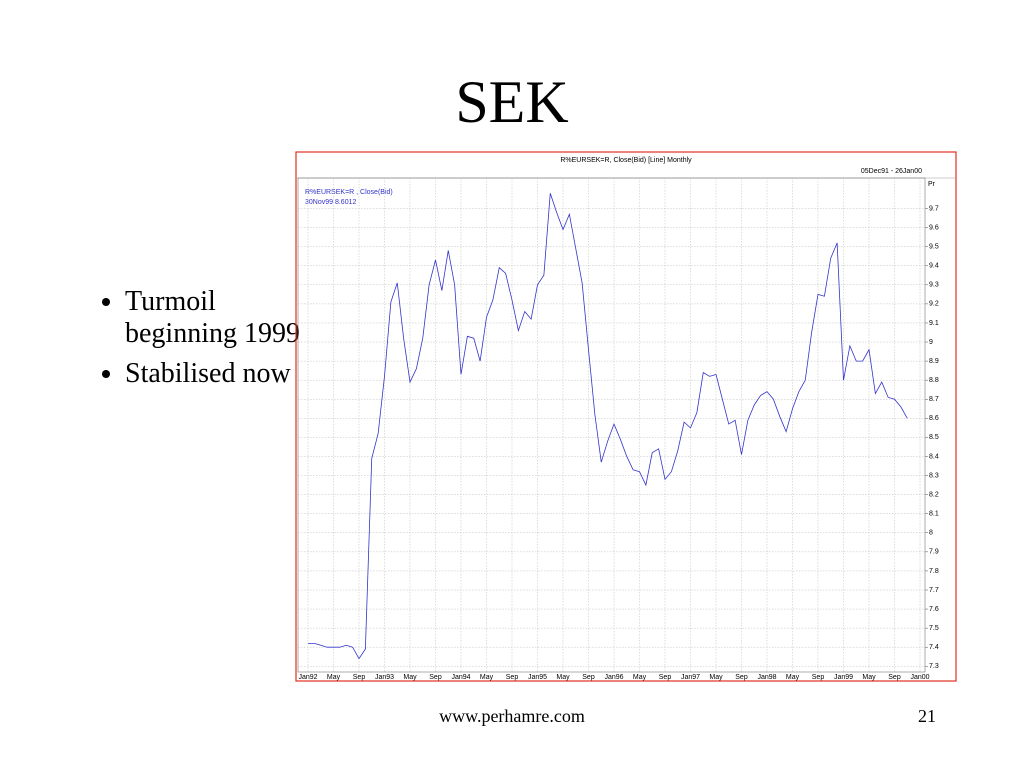 The height and width of the screenshot is (768, 1024). I want to click on x-tick-label: Jan93, so click(384, 677).